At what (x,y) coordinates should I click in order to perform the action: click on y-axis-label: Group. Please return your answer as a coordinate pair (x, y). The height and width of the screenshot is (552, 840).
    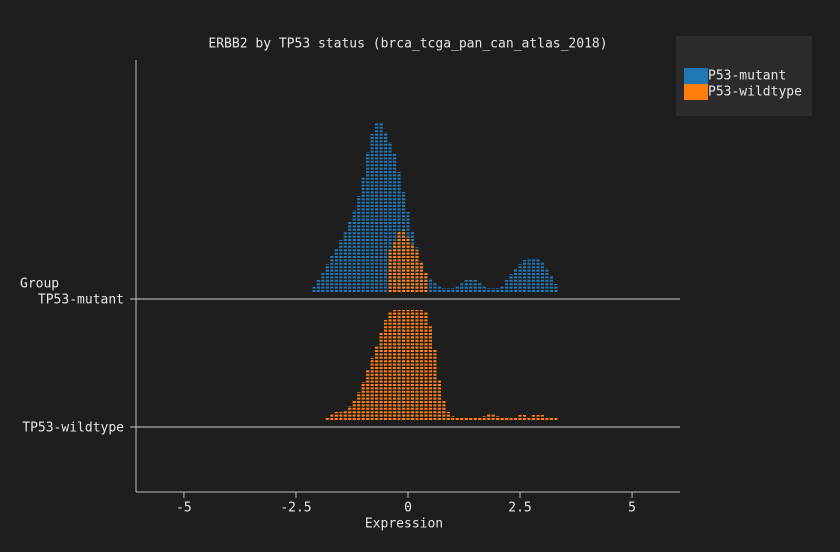
    Looking at the image, I should click on (39, 284).